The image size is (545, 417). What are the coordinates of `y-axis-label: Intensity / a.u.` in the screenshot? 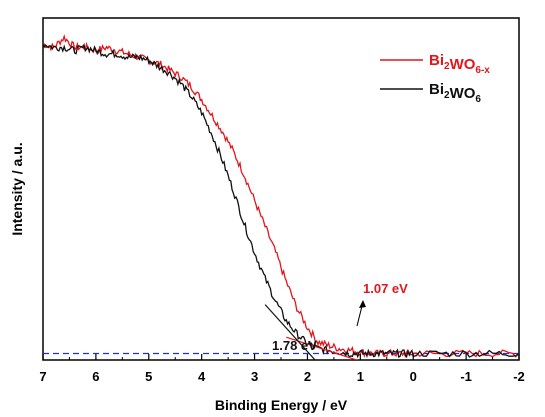 It's located at (17, 188).